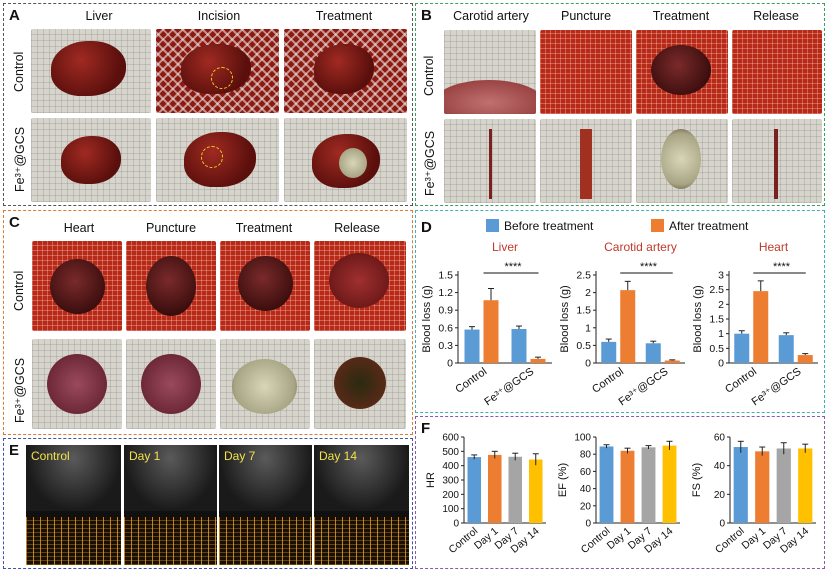 The width and height of the screenshot is (828, 573). What do you see at coordinates (170, 505) in the screenshot?
I see `echo-day1: Day 1` at bounding box center [170, 505].